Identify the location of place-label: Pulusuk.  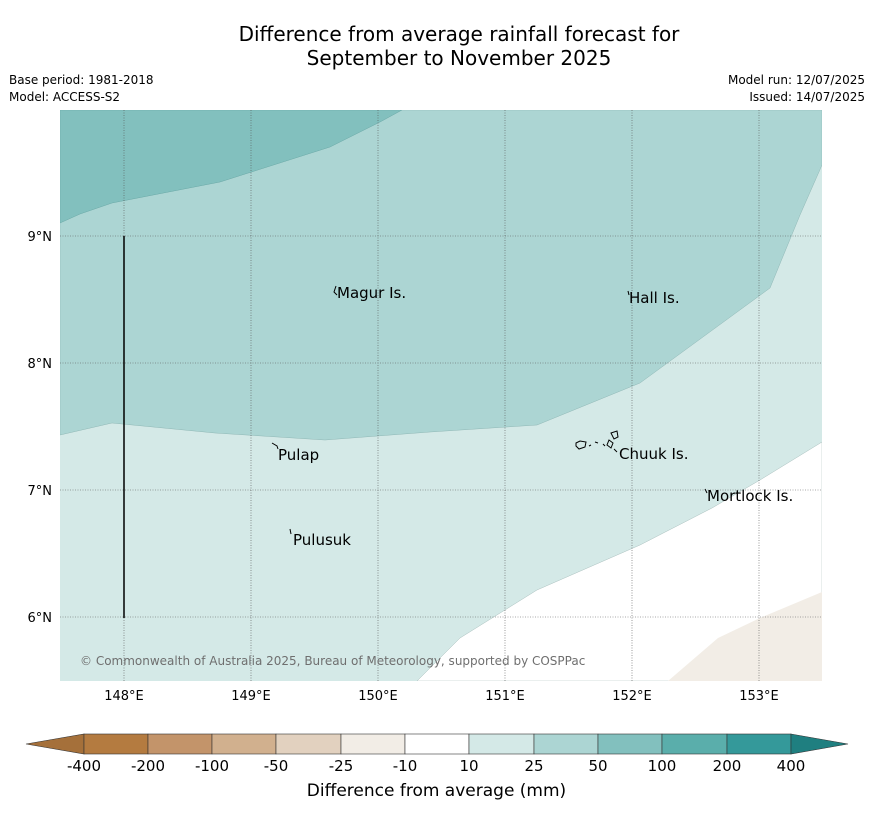
(322, 540).